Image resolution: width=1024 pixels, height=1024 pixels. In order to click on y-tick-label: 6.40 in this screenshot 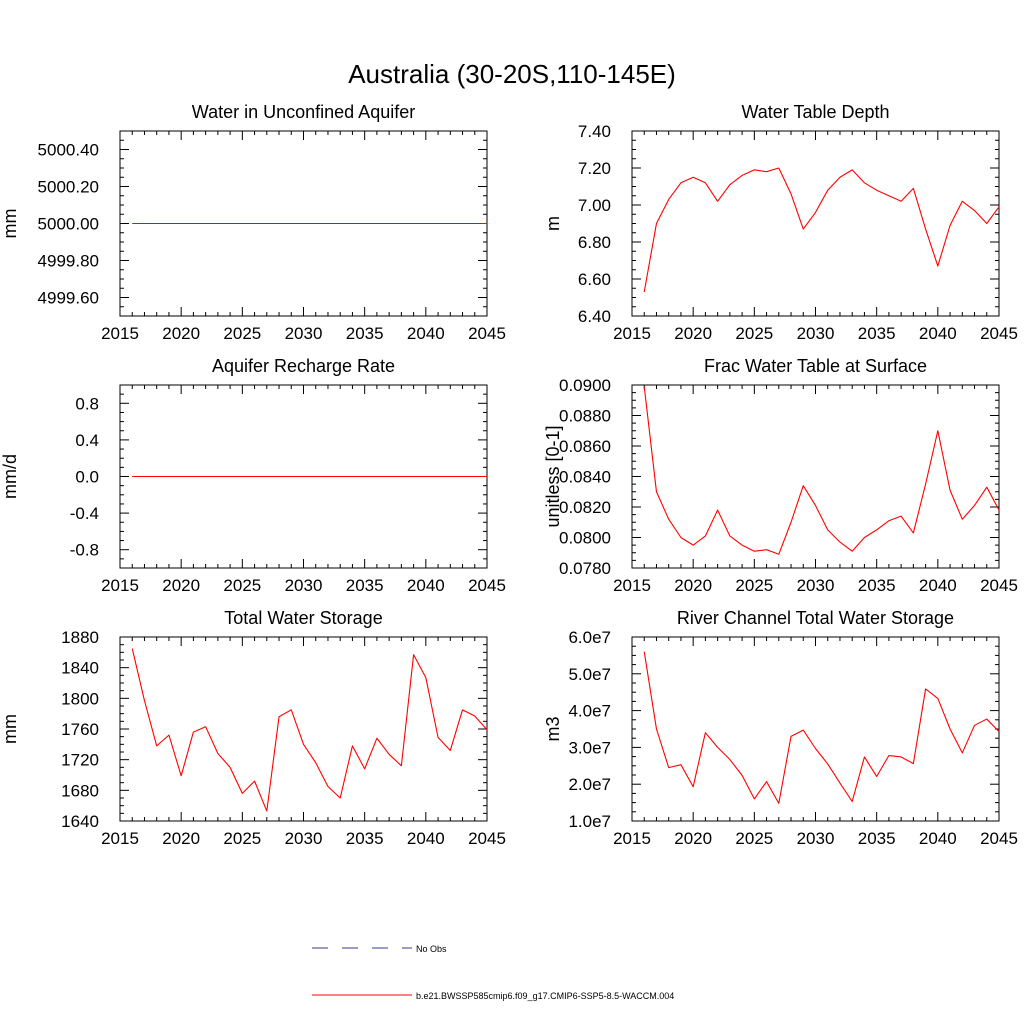, I will do `click(594, 316)`.